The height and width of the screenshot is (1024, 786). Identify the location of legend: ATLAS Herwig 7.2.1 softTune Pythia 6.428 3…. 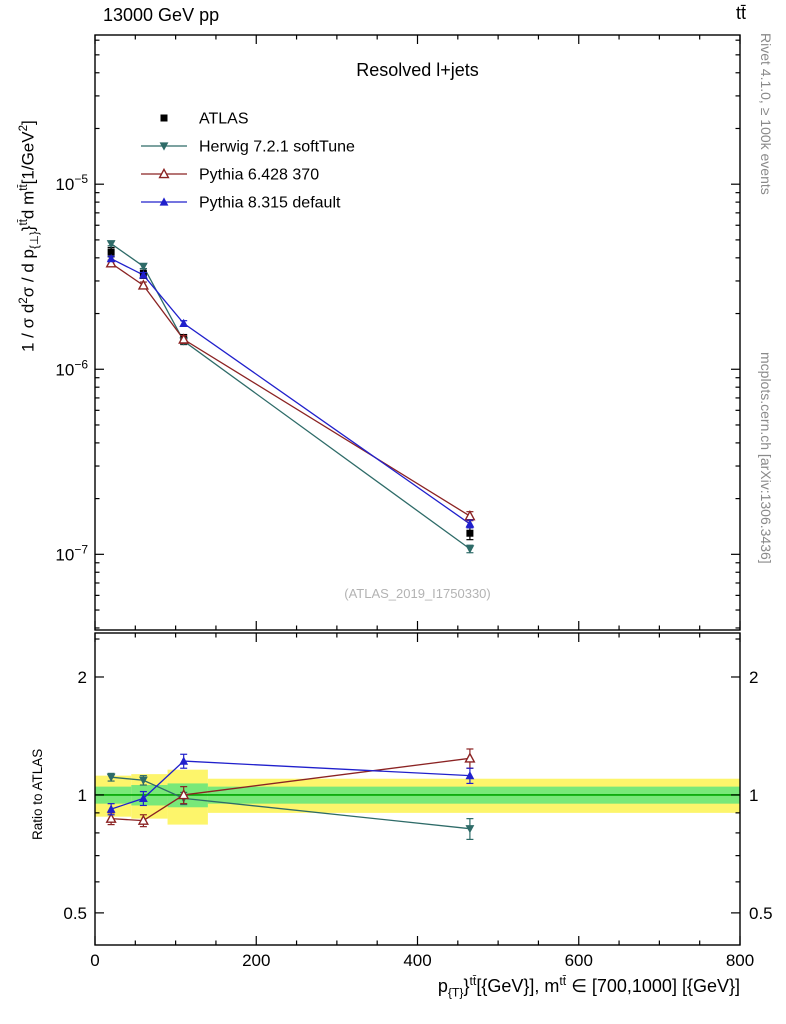
(248, 161).